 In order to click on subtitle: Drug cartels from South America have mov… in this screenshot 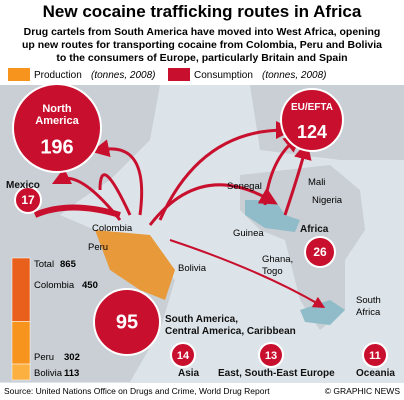, I will do `click(202, 32)`.